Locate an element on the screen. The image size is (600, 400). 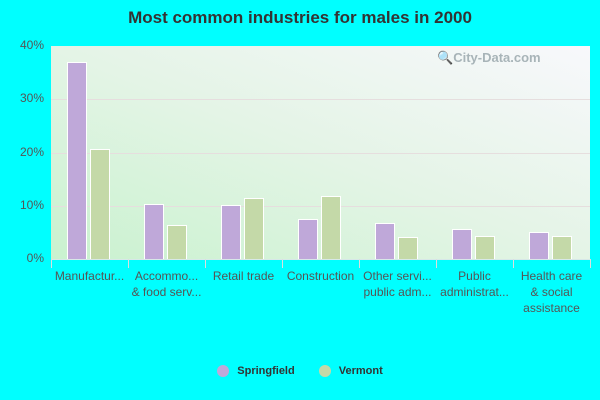
watermark: 🔍City-Data.com is located at coordinates (489, 57).